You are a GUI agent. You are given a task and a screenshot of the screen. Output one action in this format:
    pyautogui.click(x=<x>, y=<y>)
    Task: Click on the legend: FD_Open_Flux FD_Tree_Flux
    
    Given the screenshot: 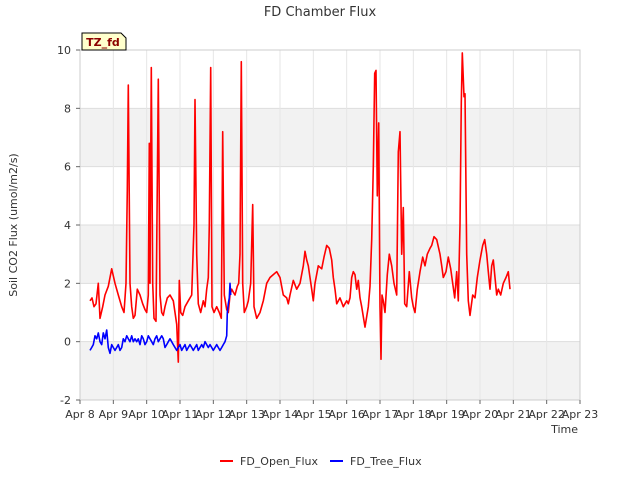 What is the action you would take?
    pyautogui.click(x=321, y=461)
    